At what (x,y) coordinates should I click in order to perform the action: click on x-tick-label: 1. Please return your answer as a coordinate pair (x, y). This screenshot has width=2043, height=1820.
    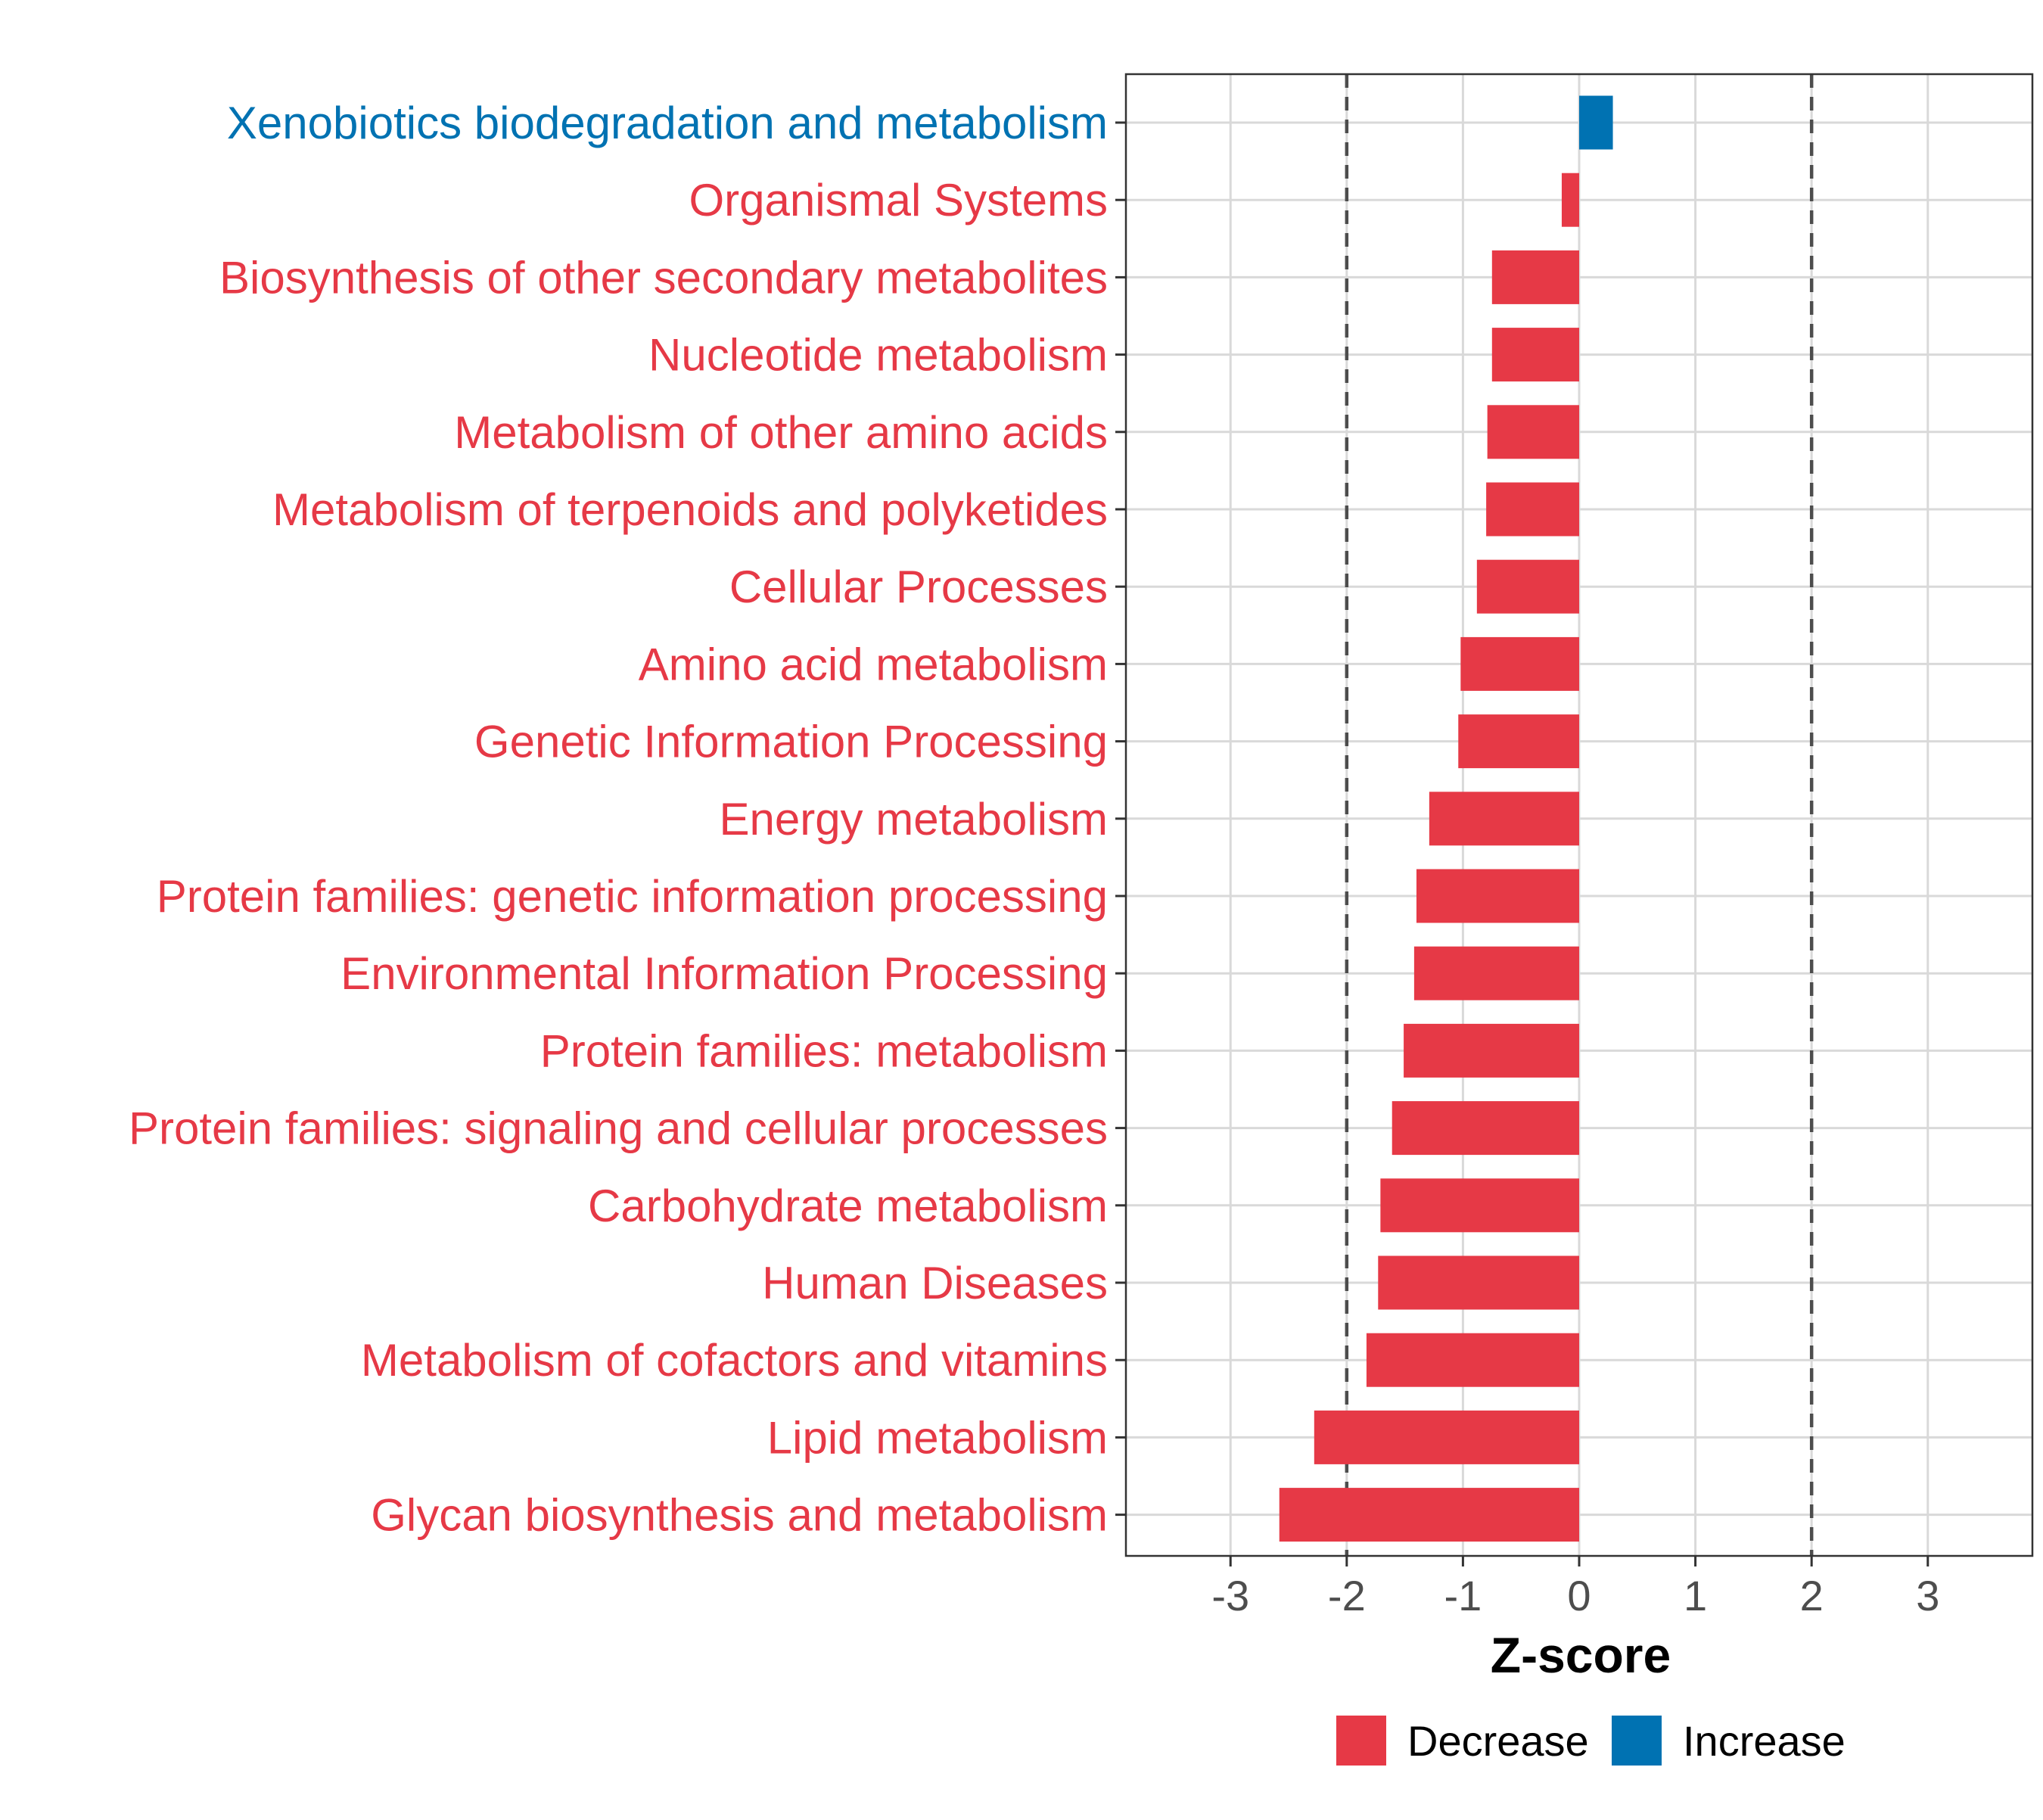
    Looking at the image, I should click on (1696, 1596).